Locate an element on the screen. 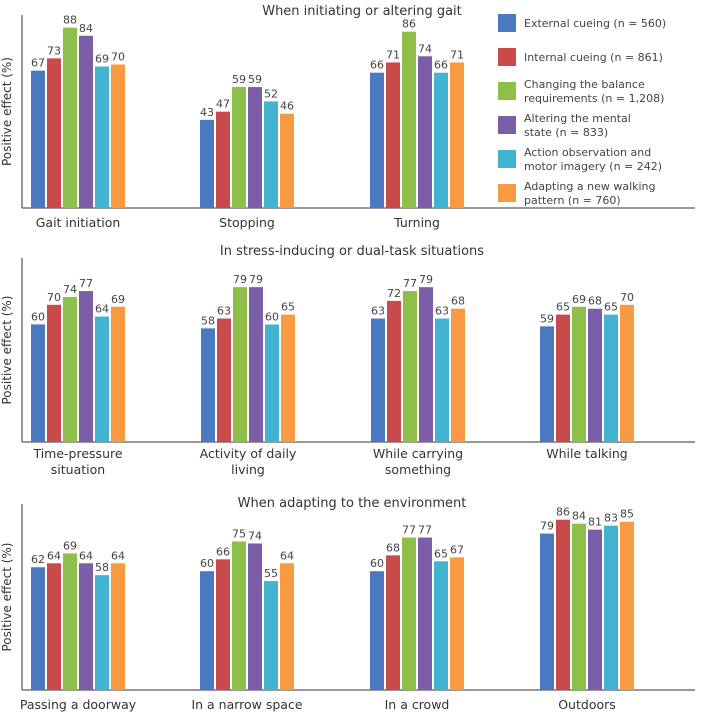 This screenshot has width=703, height=713. data-label: 62 is located at coordinates (38, 559).